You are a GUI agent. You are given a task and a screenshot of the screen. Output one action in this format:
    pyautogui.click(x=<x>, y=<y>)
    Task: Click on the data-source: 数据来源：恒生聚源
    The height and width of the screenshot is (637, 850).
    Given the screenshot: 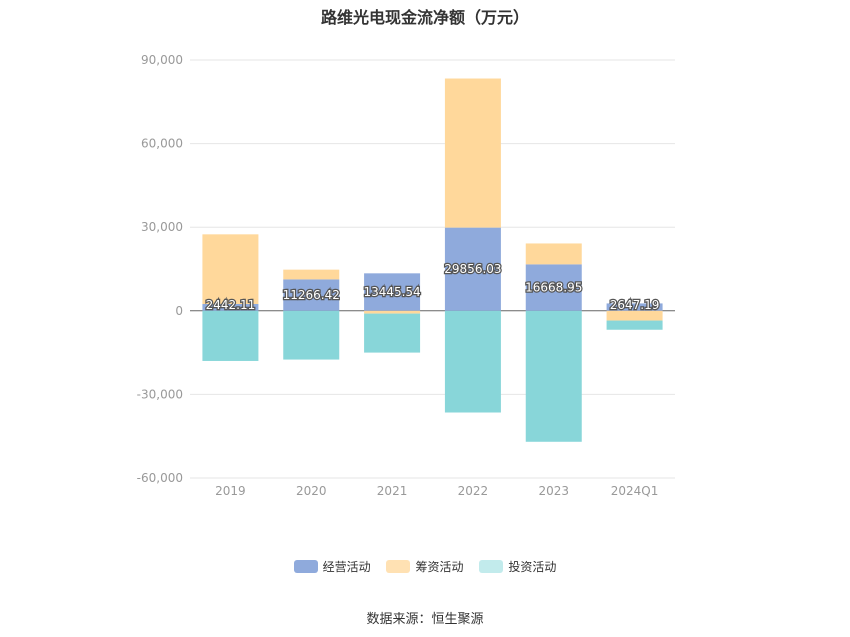 What is the action you would take?
    pyautogui.click(x=425, y=619)
    